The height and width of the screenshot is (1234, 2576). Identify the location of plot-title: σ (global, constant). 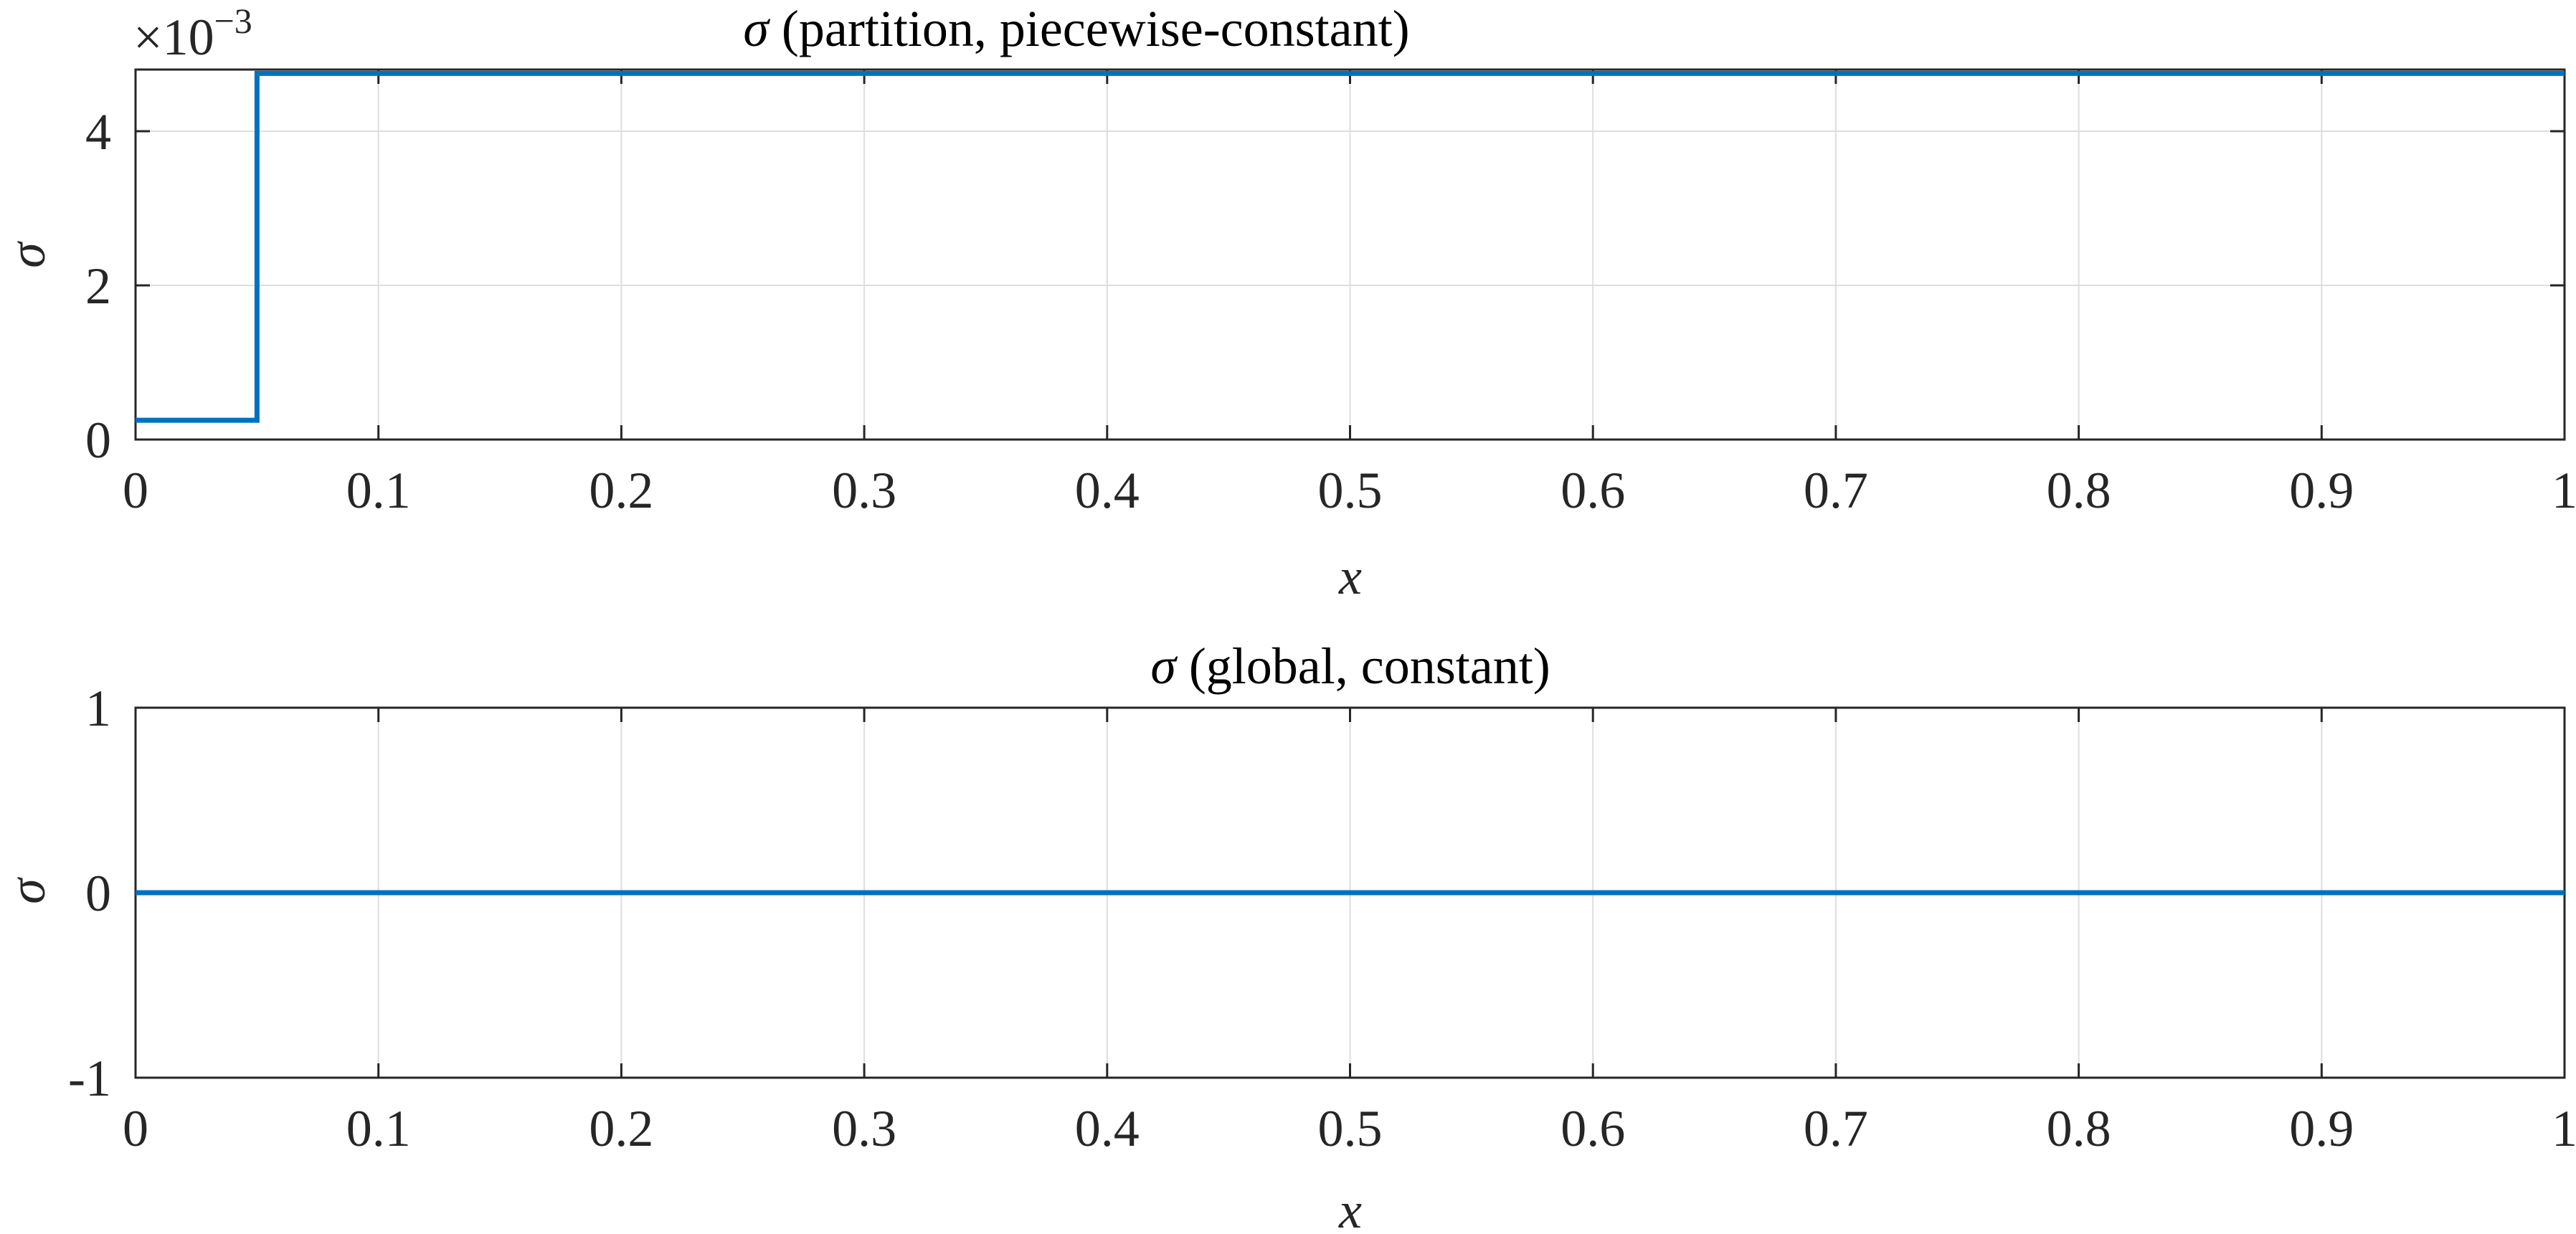
(1350, 666).